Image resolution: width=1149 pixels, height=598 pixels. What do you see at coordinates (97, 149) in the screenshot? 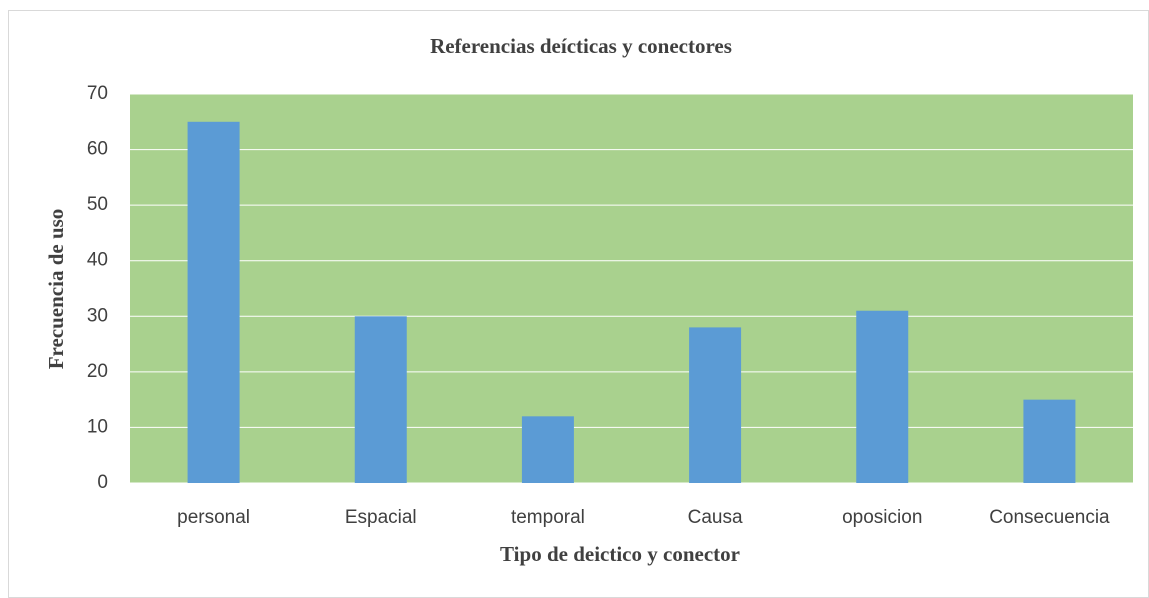
I see `y-tick-label: 60` at bounding box center [97, 149].